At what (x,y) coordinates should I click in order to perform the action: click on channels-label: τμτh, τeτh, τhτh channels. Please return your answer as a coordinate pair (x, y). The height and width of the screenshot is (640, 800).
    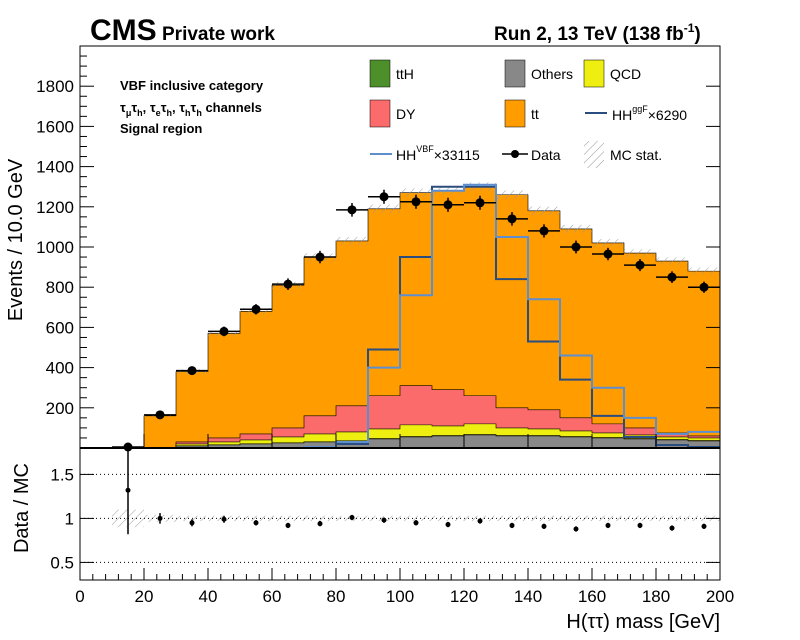
    Looking at the image, I should click on (191, 109).